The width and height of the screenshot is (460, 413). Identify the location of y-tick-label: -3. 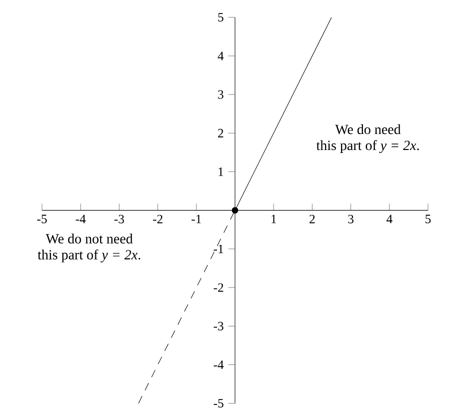
(219, 326).